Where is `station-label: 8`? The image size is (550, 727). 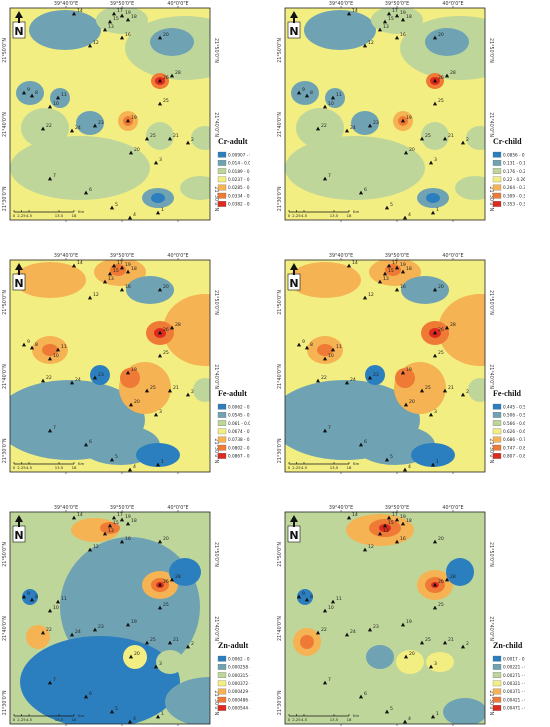
station-label: 8 is located at coordinates (36, 597).